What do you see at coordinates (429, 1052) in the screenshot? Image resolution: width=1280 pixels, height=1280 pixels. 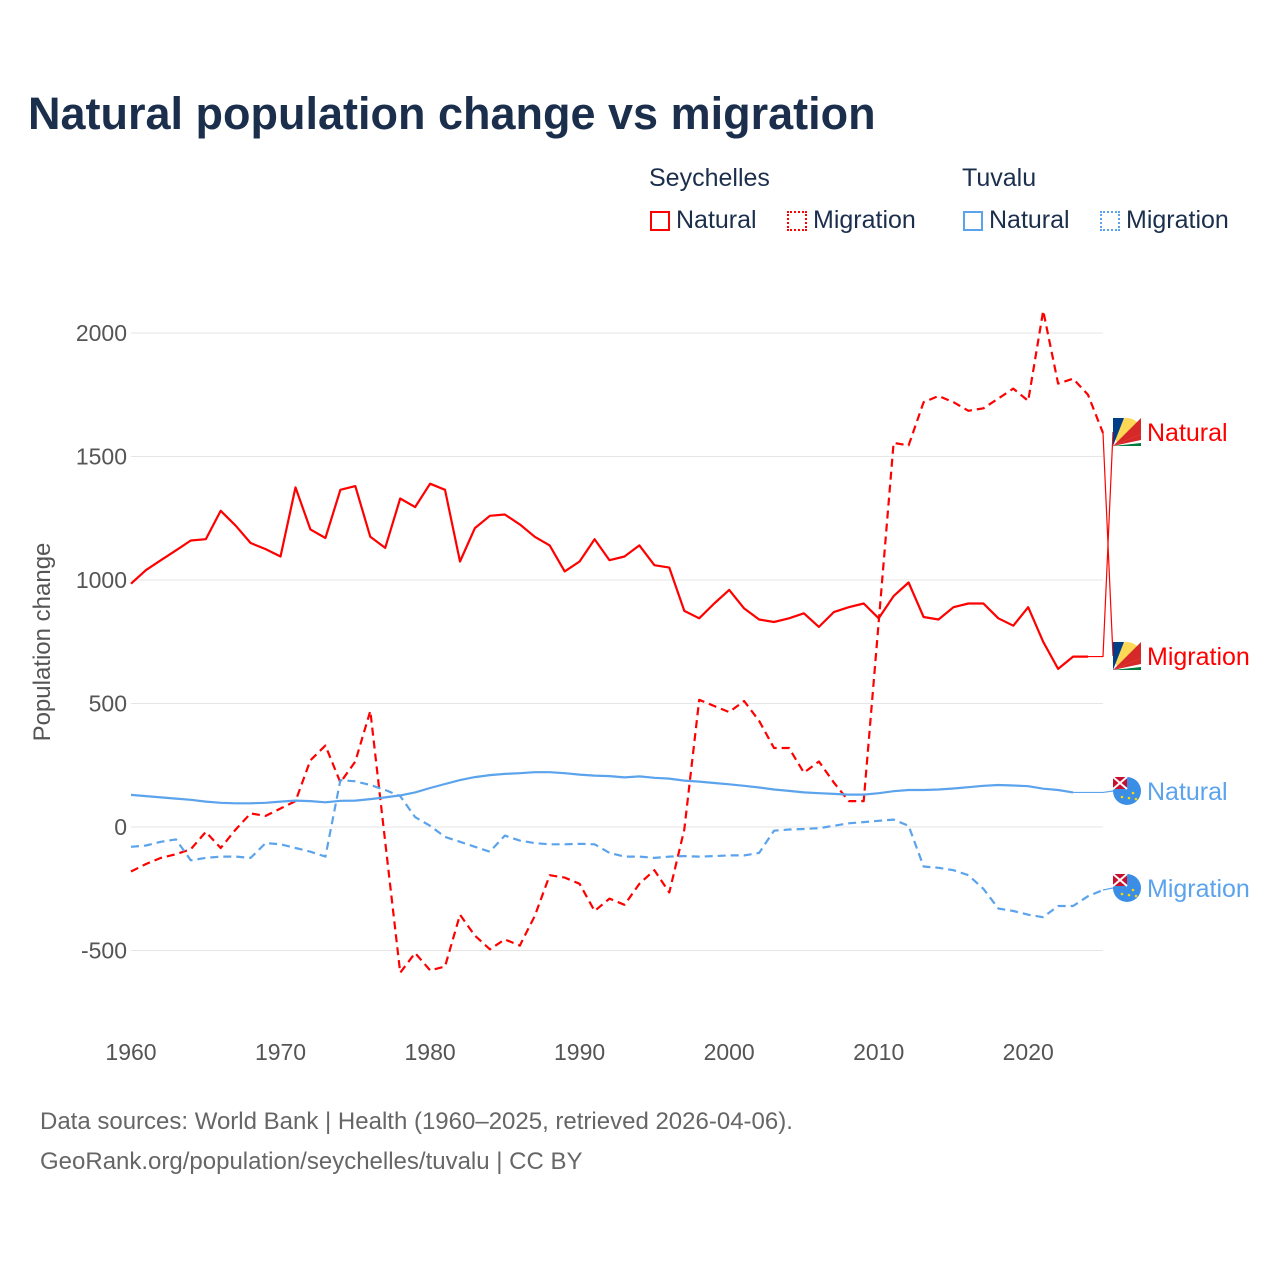 I see `x-tick-label: 1980` at bounding box center [429, 1052].